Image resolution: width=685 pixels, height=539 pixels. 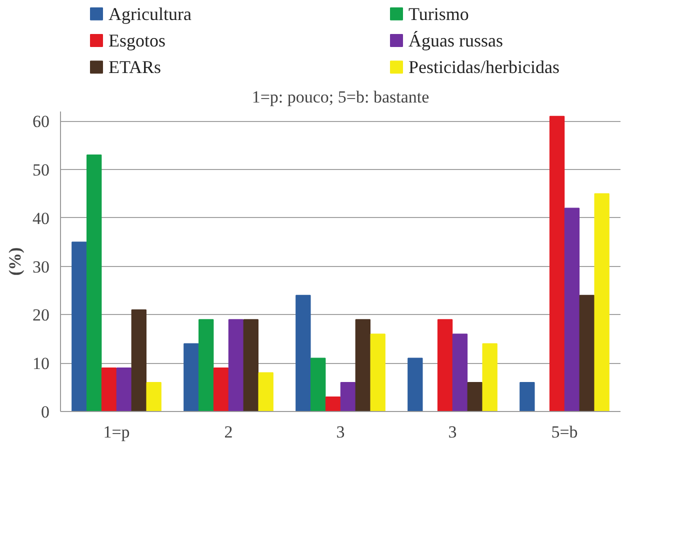 I want to click on y-tick-label: 10, so click(x=41, y=364).